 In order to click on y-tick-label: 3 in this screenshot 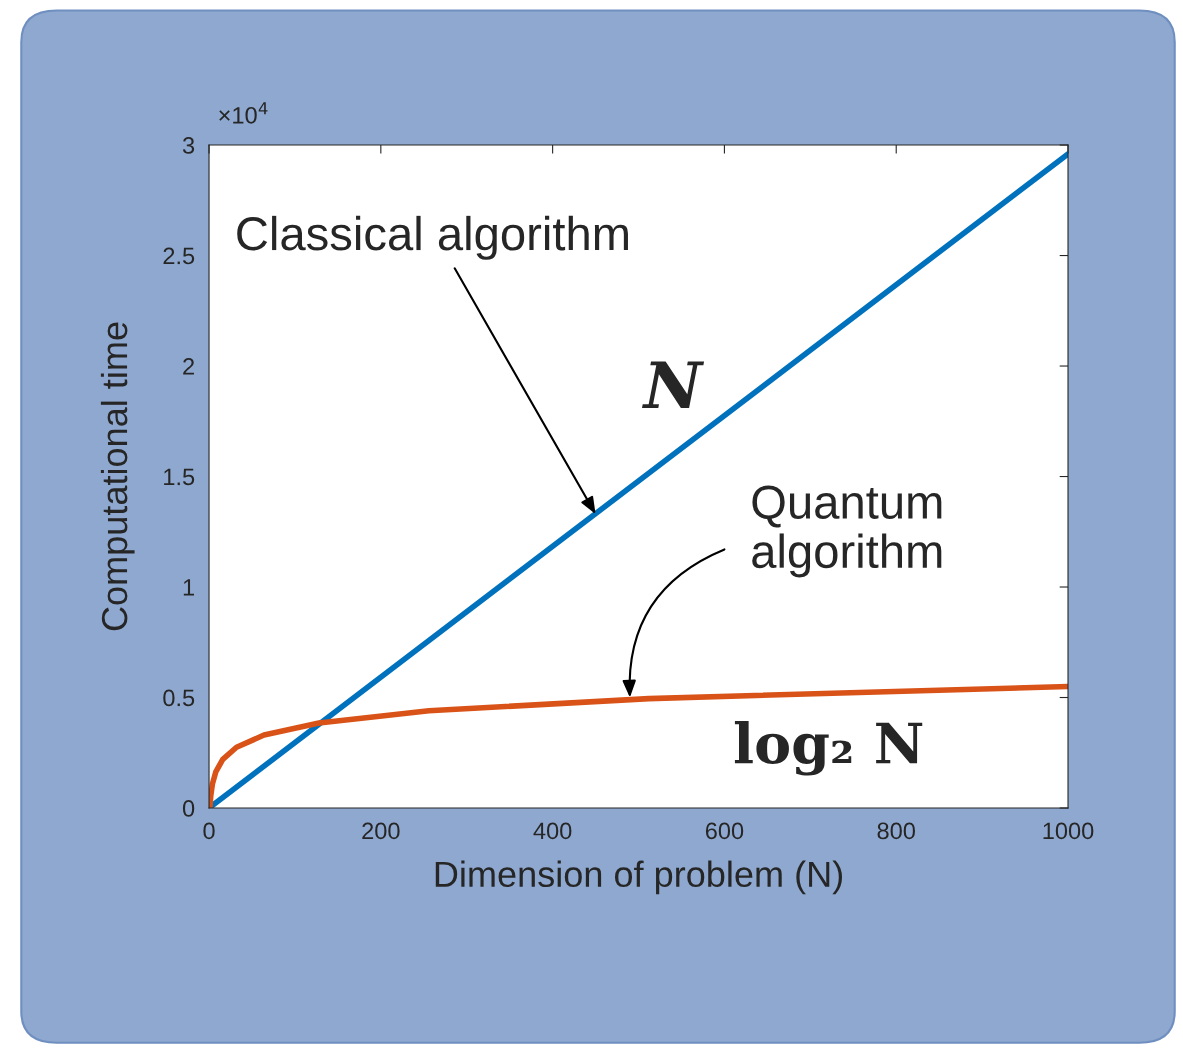, I will do `click(188, 145)`.